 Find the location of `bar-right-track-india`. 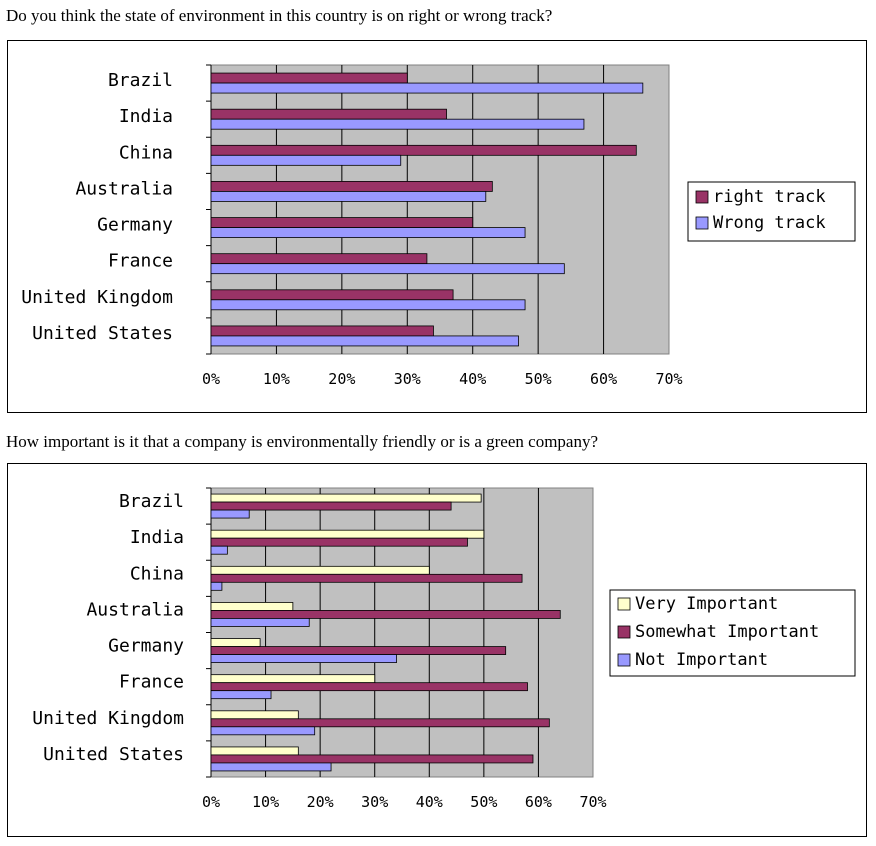

bar-right-track-india is located at coordinates (328, 114).